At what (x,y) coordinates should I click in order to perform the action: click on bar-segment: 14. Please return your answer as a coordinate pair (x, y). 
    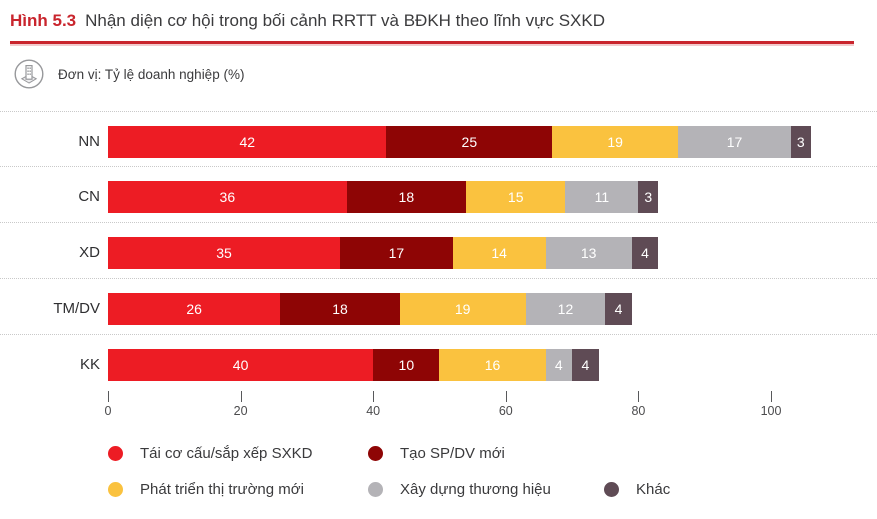
    Looking at the image, I should click on (499, 253).